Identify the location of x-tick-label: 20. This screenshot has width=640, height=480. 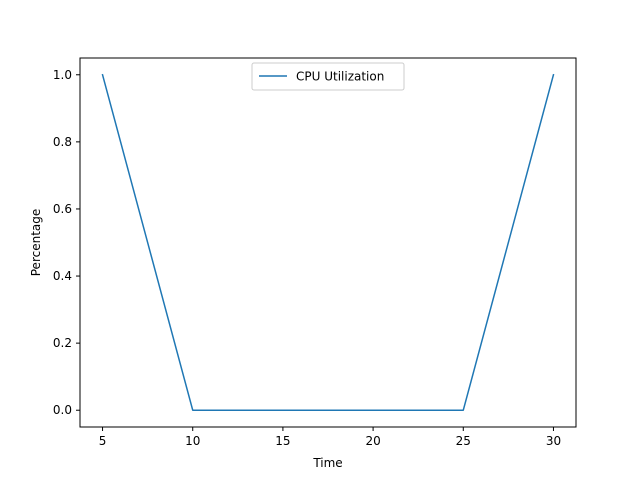
(372, 441).